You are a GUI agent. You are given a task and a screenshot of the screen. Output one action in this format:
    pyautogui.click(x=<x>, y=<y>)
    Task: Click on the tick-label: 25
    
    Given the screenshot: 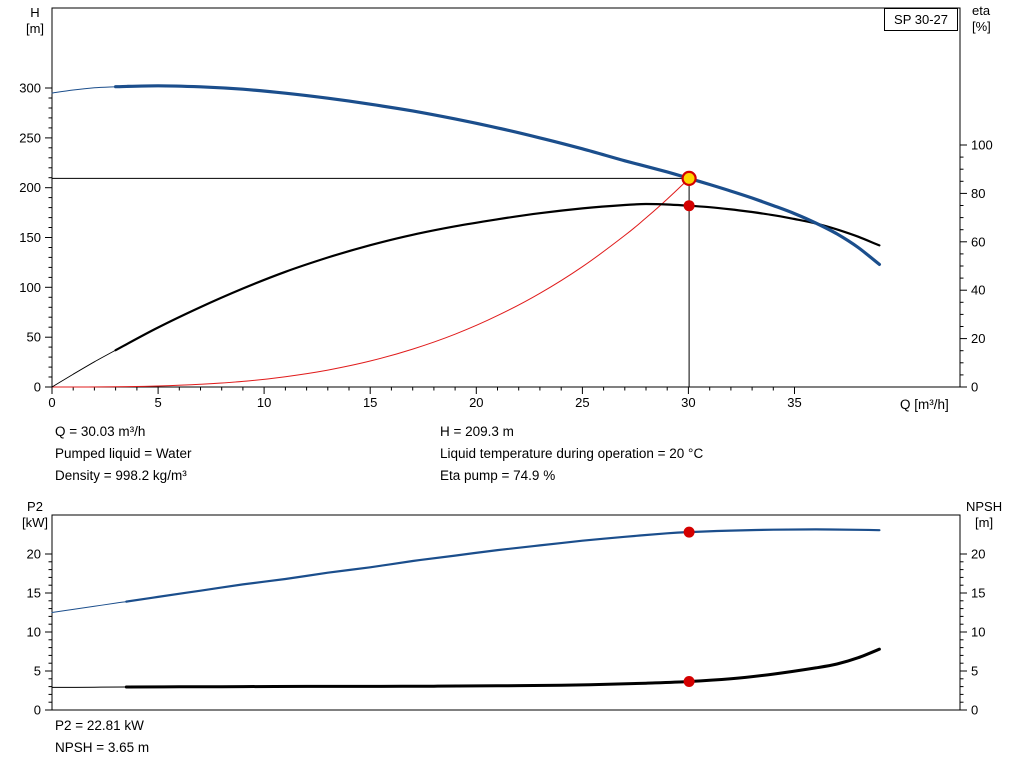 What is the action you would take?
    pyautogui.click(x=582, y=402)
    